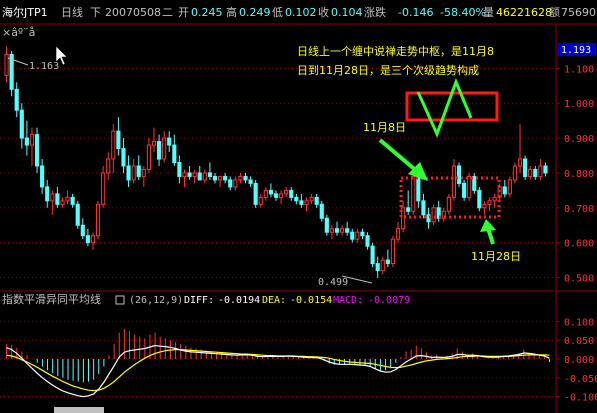  I want to click on close-label: 收, so click(323, 12).